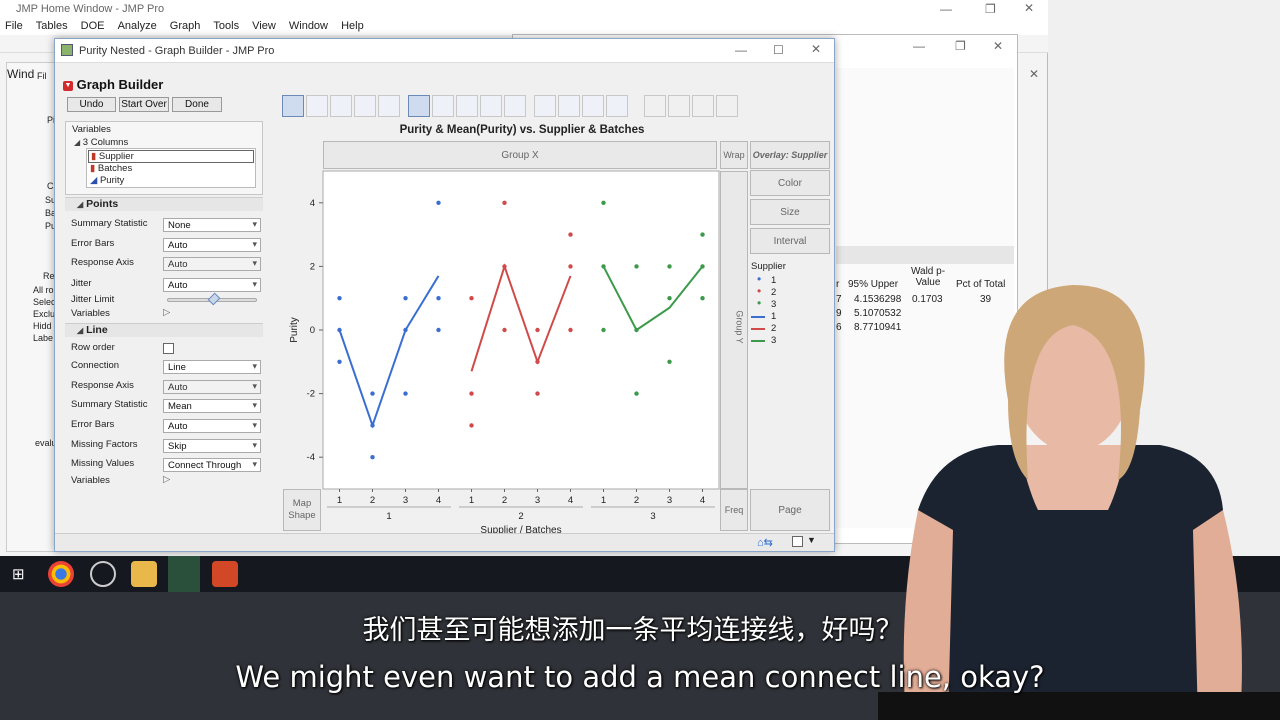  I want to click on column-supplier: ▮ Supplier, so click(171, 156).